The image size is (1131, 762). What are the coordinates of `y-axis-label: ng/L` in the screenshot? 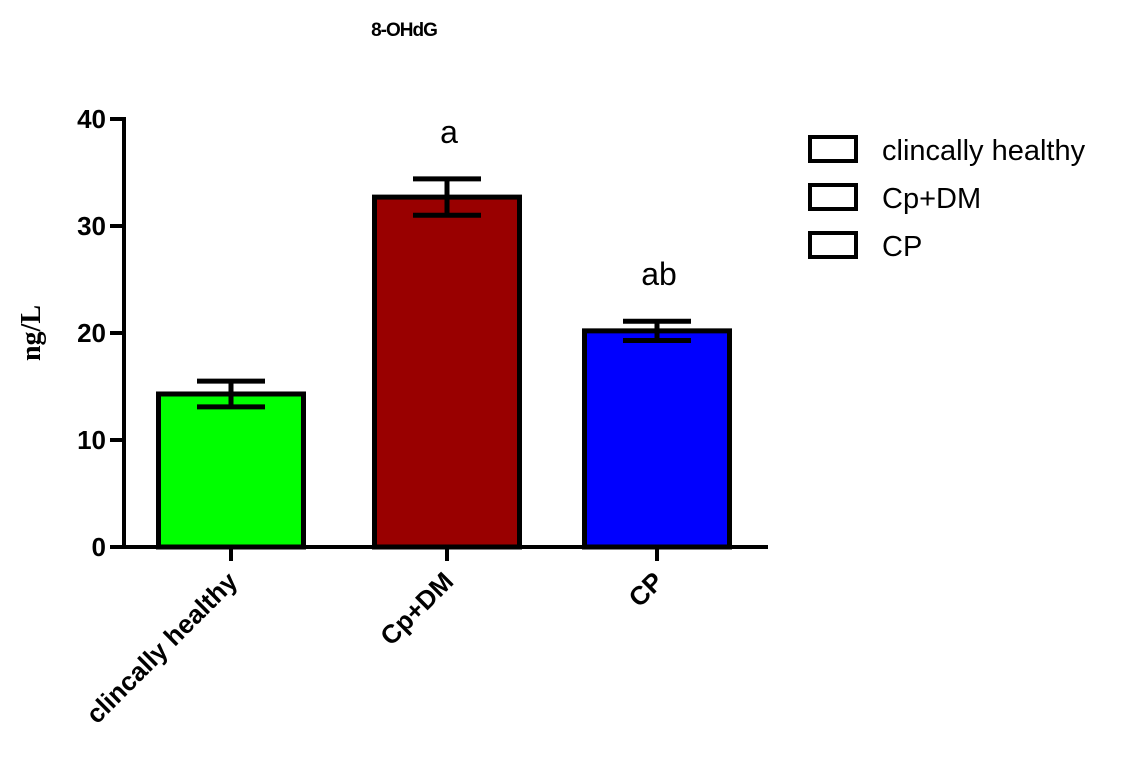 It's located at (31, 333).